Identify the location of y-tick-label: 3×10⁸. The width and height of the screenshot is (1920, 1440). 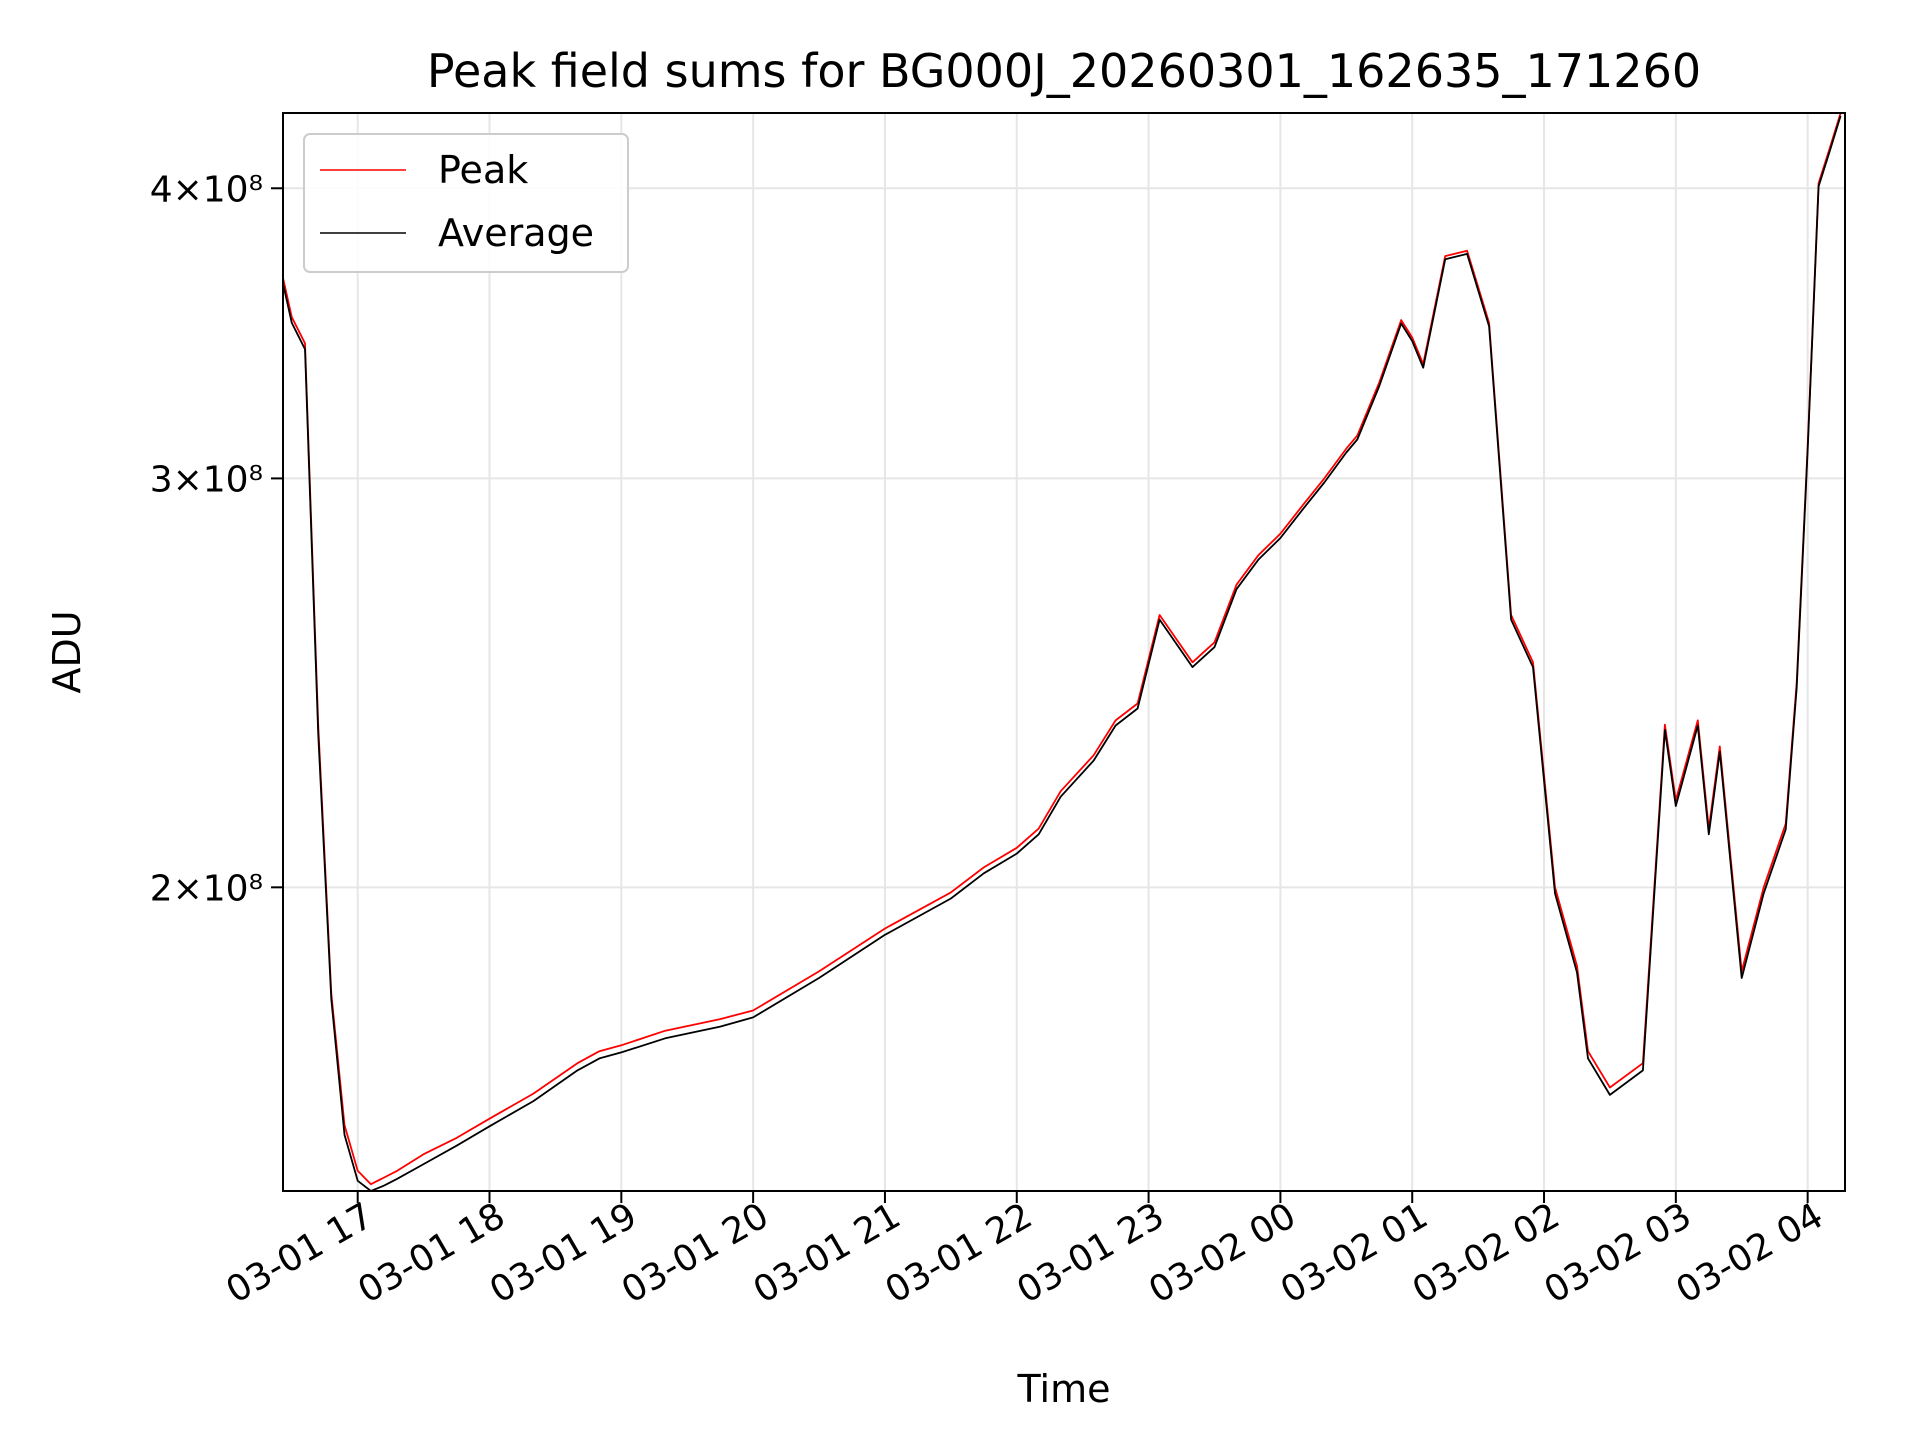
(206, 479).